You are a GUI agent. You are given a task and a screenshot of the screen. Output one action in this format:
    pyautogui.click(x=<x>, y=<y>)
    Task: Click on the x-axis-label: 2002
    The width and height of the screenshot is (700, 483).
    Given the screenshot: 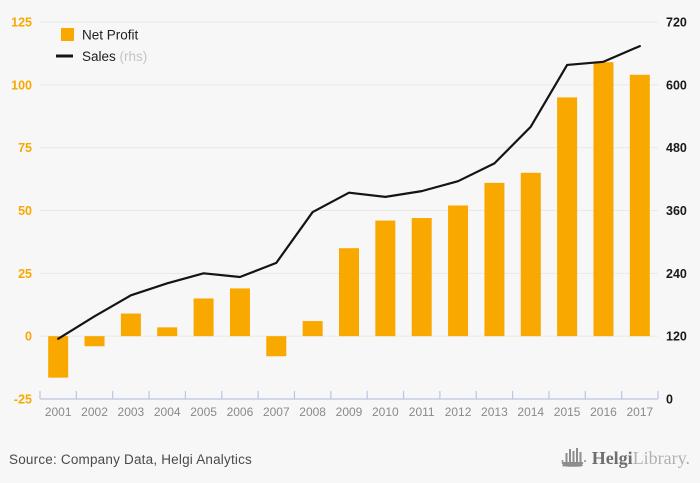 What is the action you would take?
    pyautogui.click(x=94, y=412)
    